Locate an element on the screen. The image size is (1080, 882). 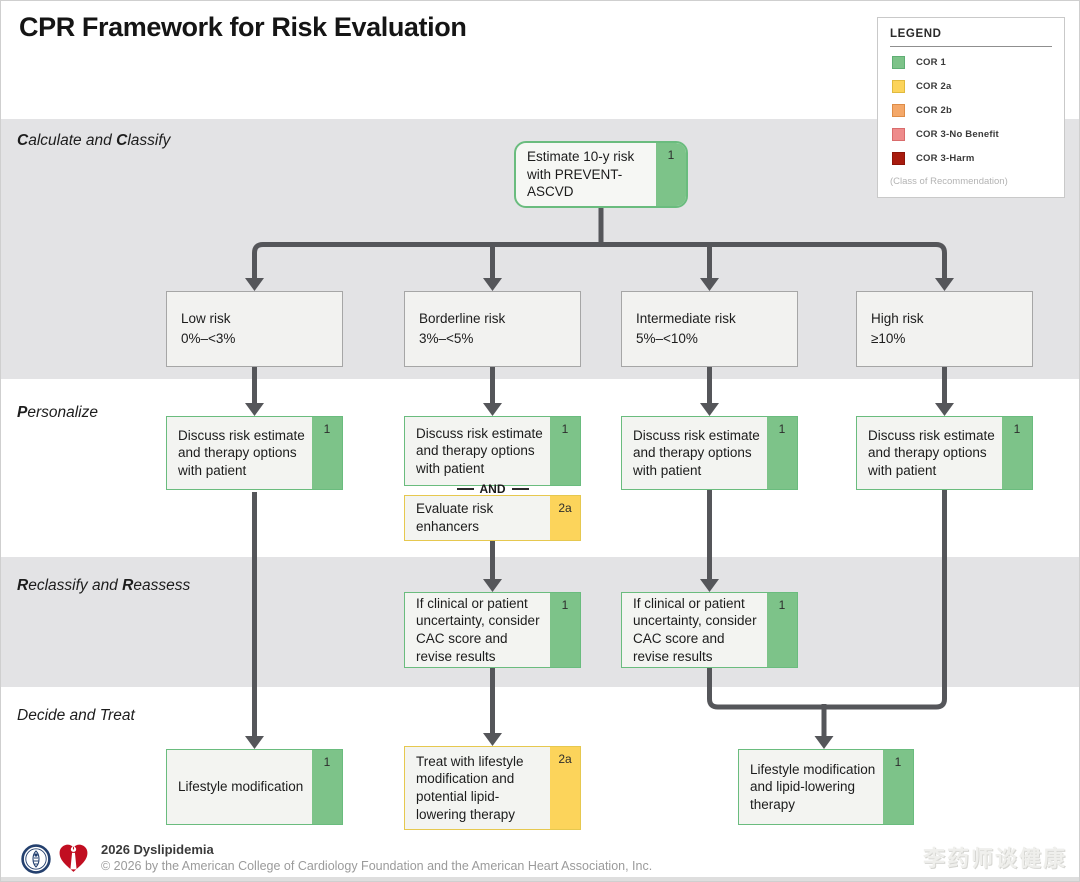
risk-title: Borderline risk is located at coordinates (462, 319).